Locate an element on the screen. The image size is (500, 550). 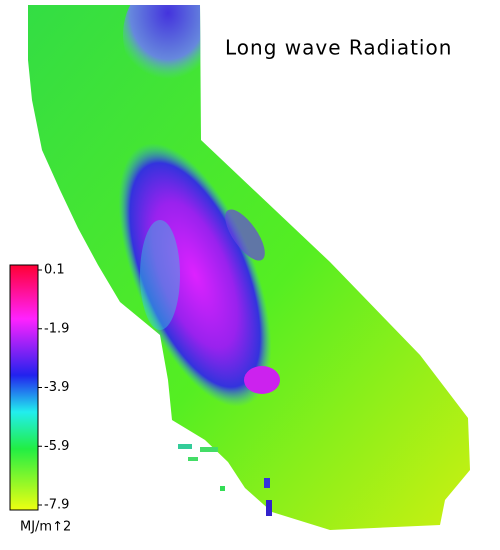
colorbar: 0.1 -1.9 -3.9 -5.9 -7.9 is located at coordinates (39, 388).